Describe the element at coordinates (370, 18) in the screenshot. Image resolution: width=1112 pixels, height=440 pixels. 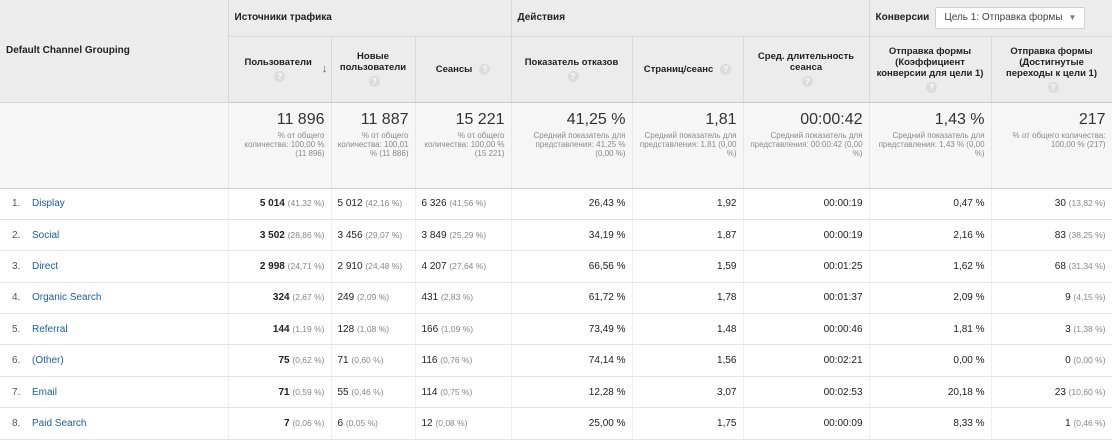
I see `group-acquisition: Источники трафика` at that location.